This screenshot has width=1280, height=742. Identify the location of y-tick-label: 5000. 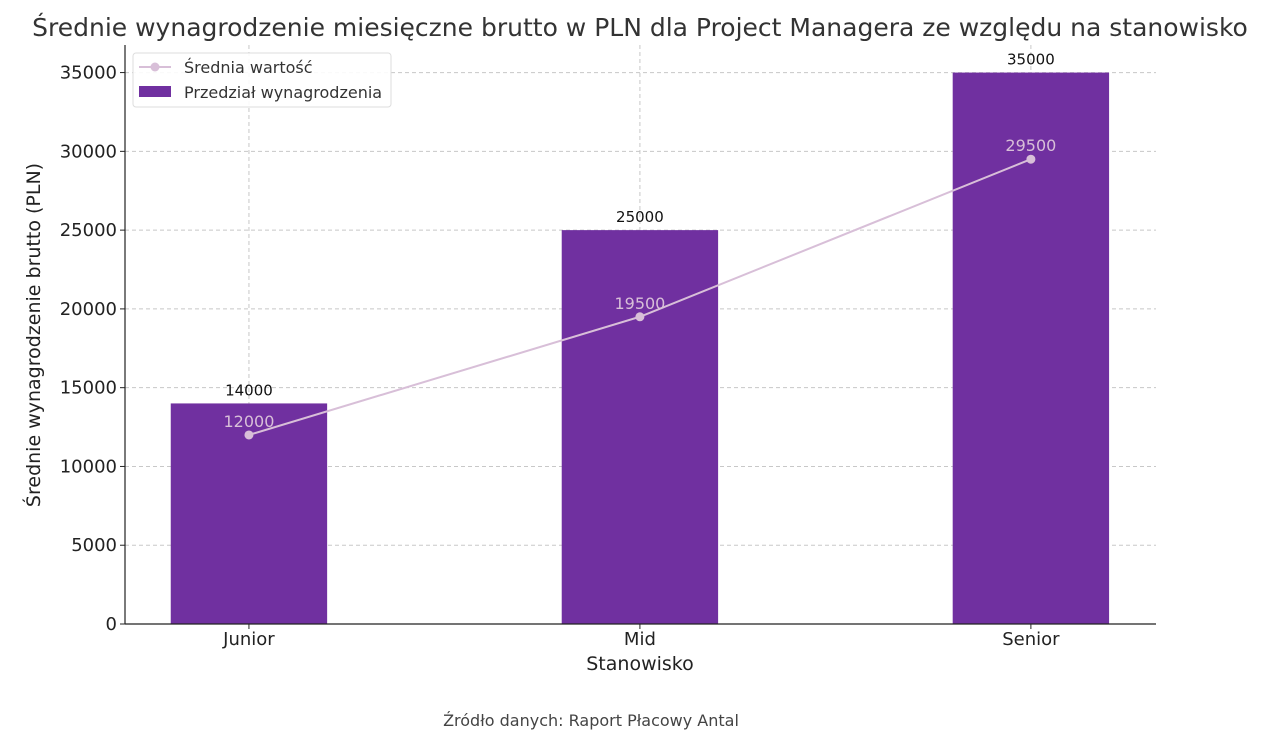
(94, 545).